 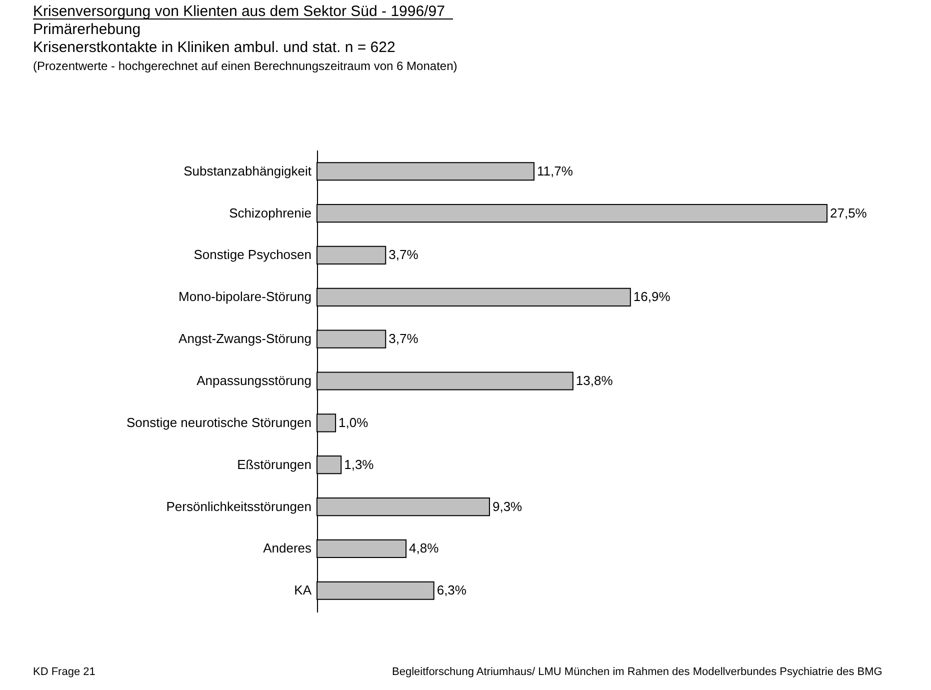 I want to click on y-tick-label: Anpassungsstörung, so click(x=254, y=380).